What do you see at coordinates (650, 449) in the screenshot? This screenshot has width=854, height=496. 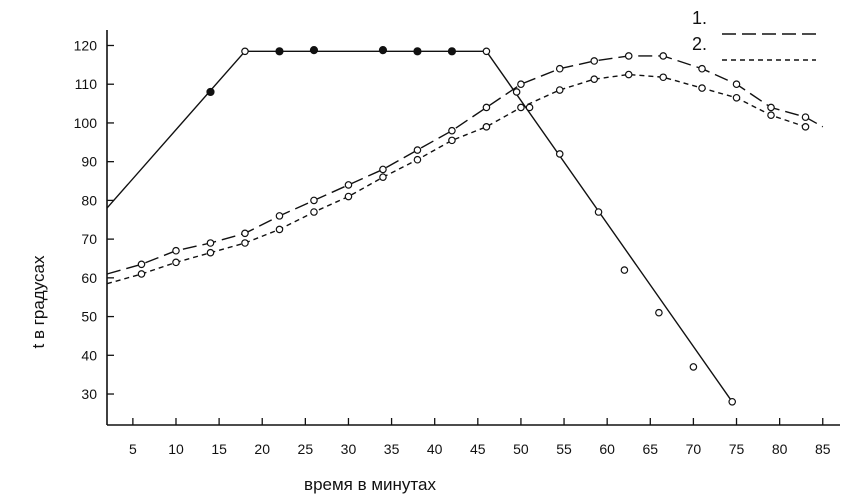 I see `x-tick-label: 65` at bounding box center [650, 449].